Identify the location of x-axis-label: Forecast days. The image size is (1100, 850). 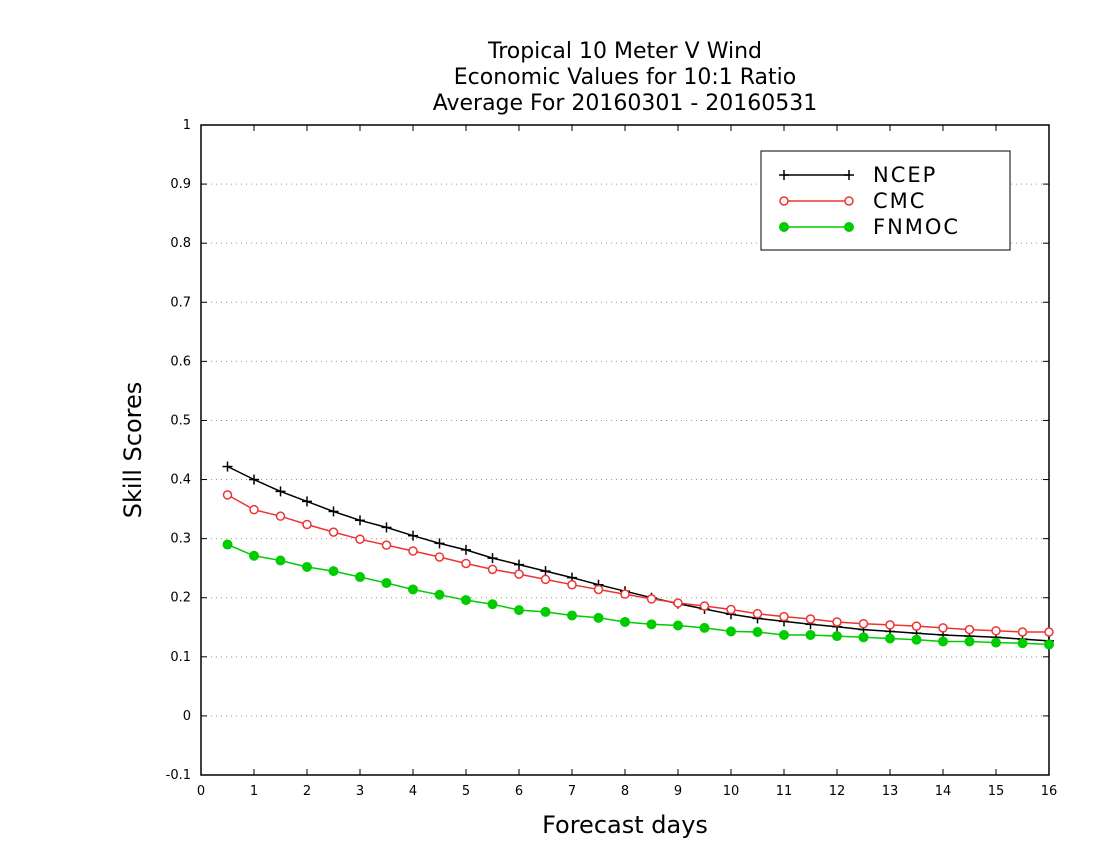
(625, 825).